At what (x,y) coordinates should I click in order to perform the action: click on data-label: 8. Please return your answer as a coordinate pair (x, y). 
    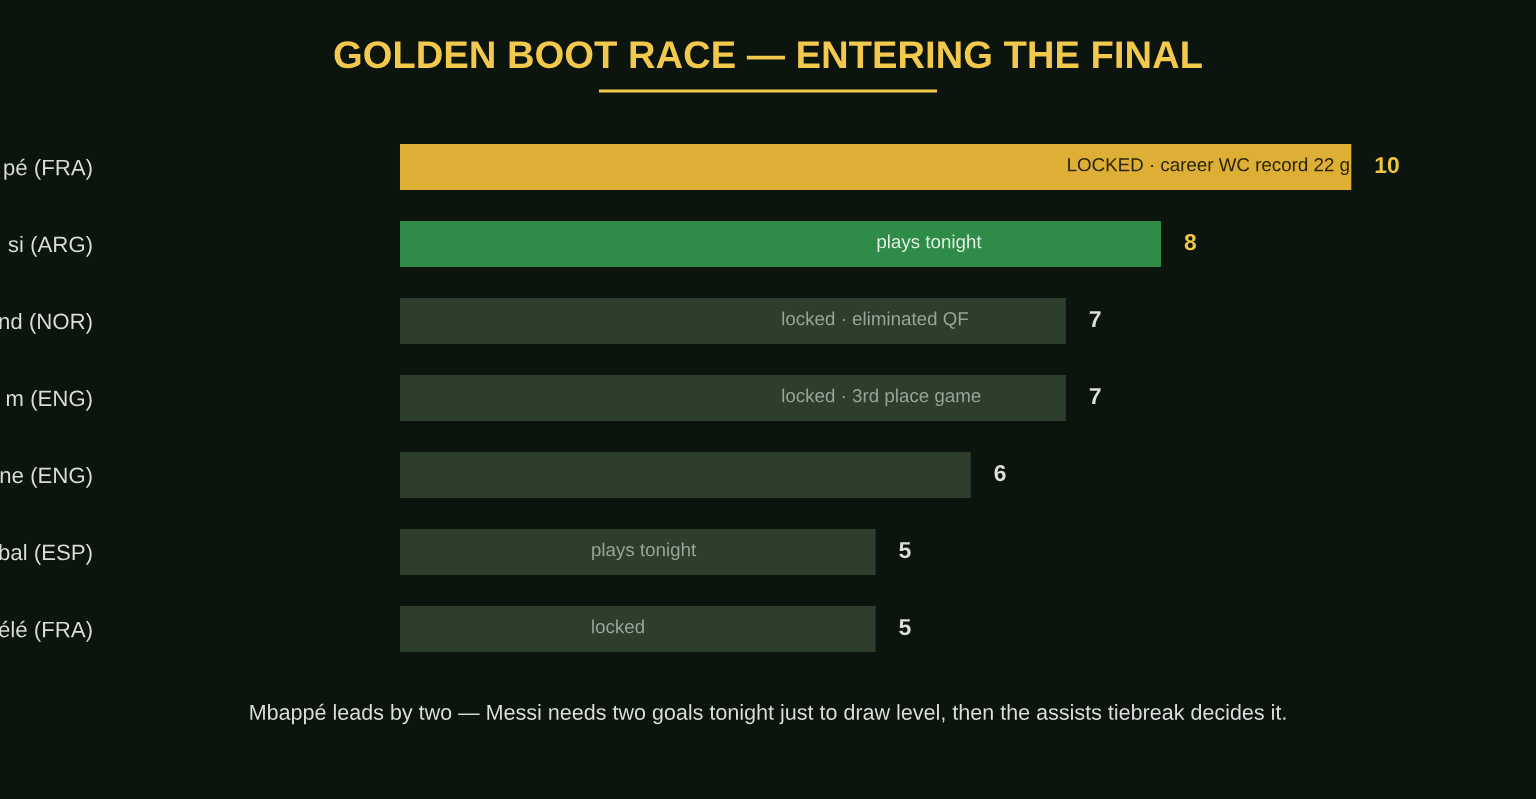
    Looking at the image, I should click on (1190, 242).